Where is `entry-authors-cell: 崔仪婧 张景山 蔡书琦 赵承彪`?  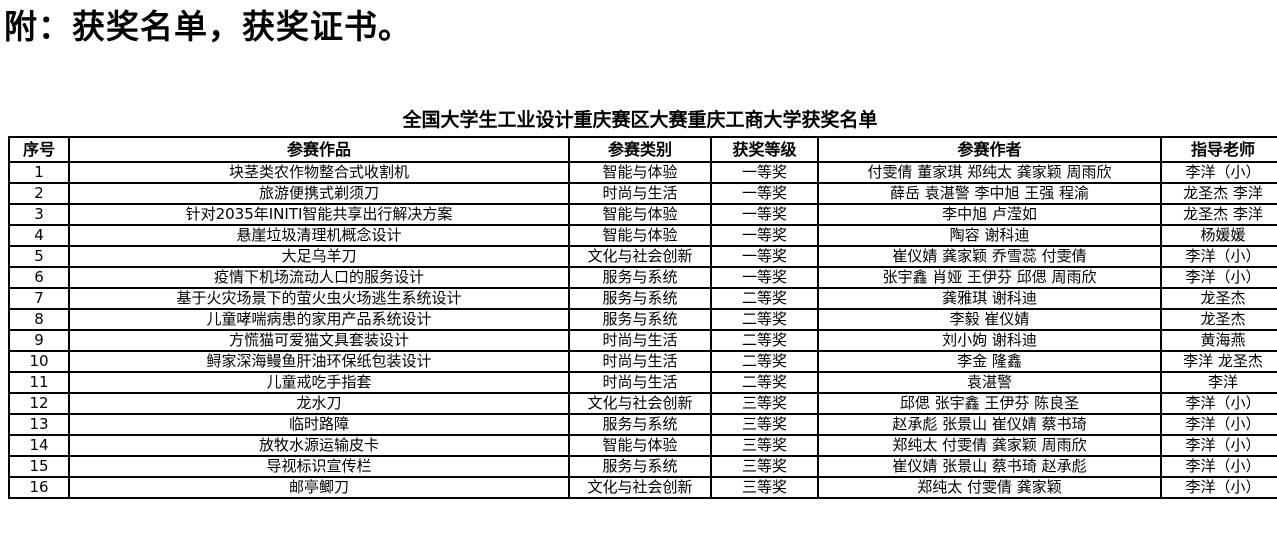
entry-authors-cell: 崔仪婧 张景山 蔡书琦 赵承彪 is located at coordinates (989, 466).